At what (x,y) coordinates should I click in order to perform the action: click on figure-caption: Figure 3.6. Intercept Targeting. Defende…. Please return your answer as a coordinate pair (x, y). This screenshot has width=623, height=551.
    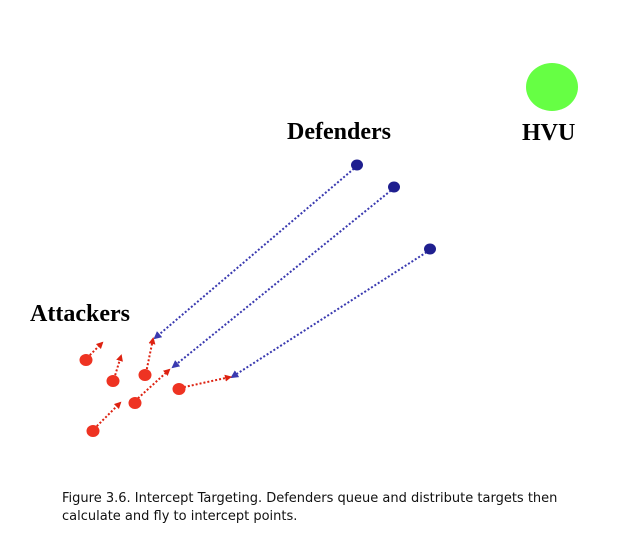
    Looking at the image, I should click on (310, 507).